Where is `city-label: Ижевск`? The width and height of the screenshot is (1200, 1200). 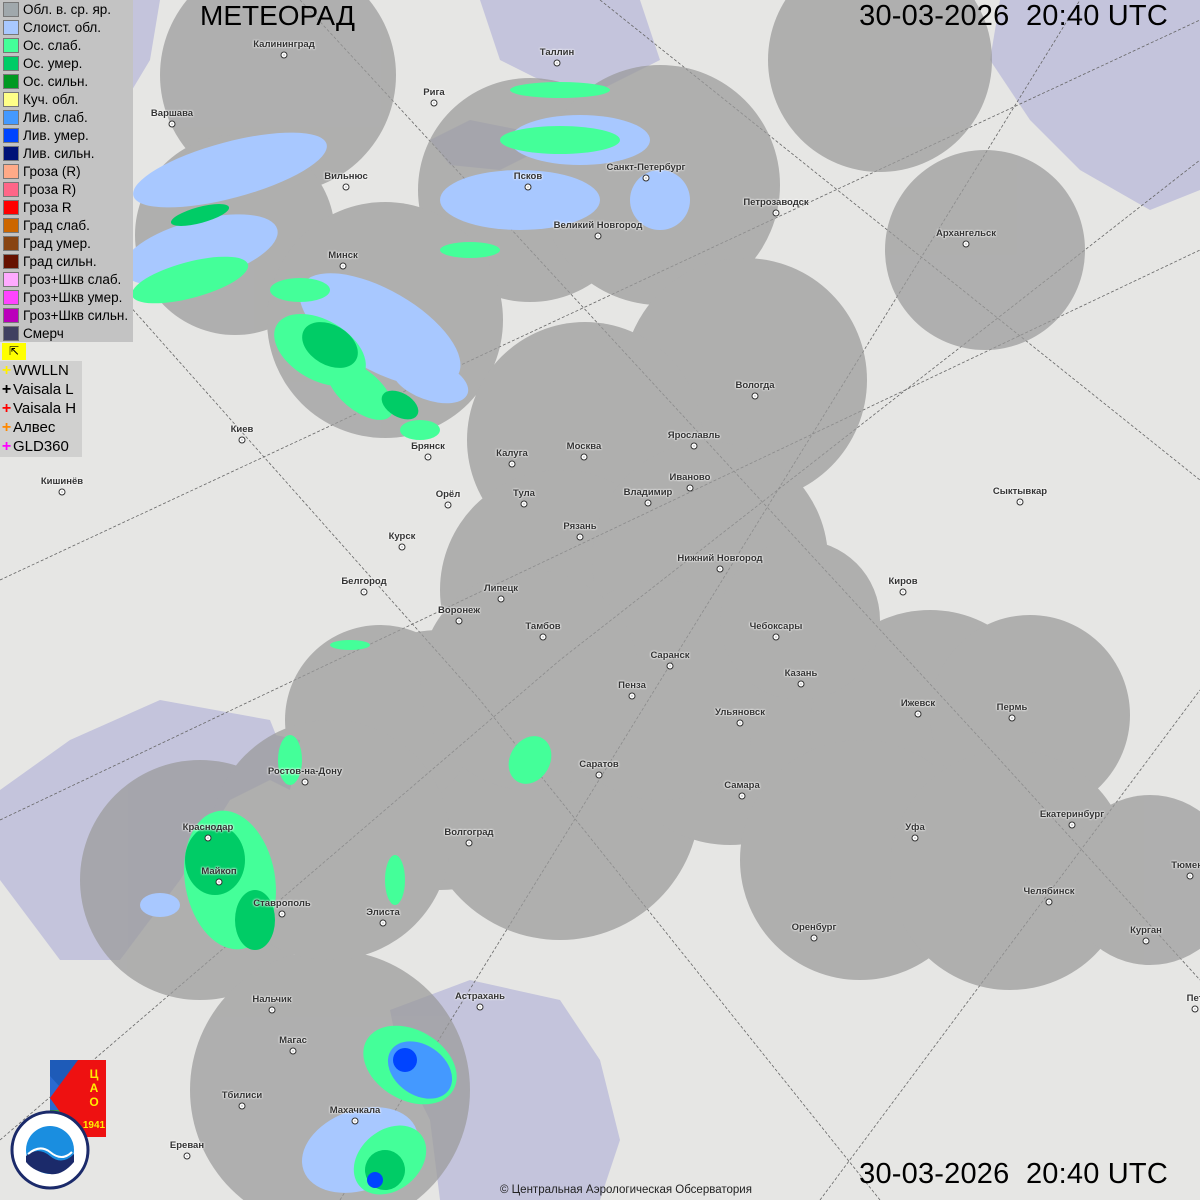
city-label: Ижевск is located at coordinates (918, 703).